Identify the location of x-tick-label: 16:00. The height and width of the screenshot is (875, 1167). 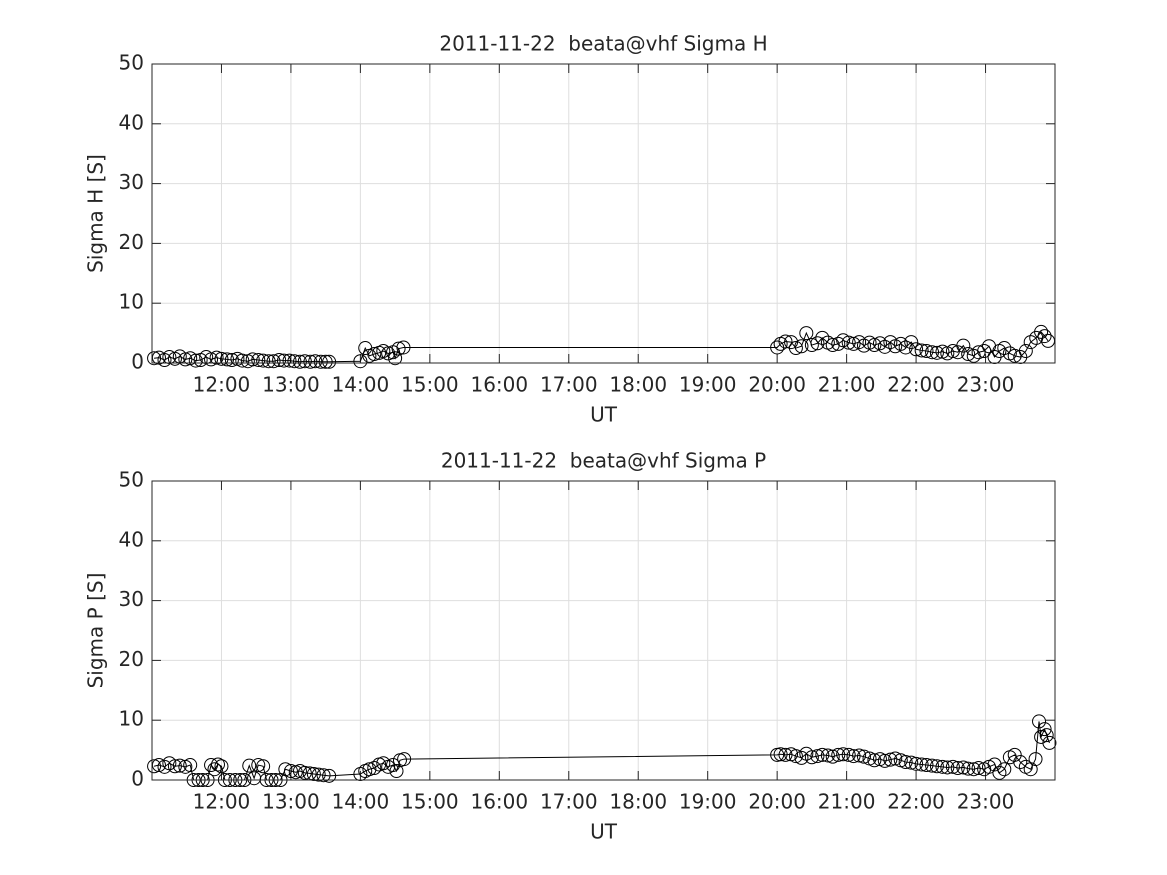
(499, 802).